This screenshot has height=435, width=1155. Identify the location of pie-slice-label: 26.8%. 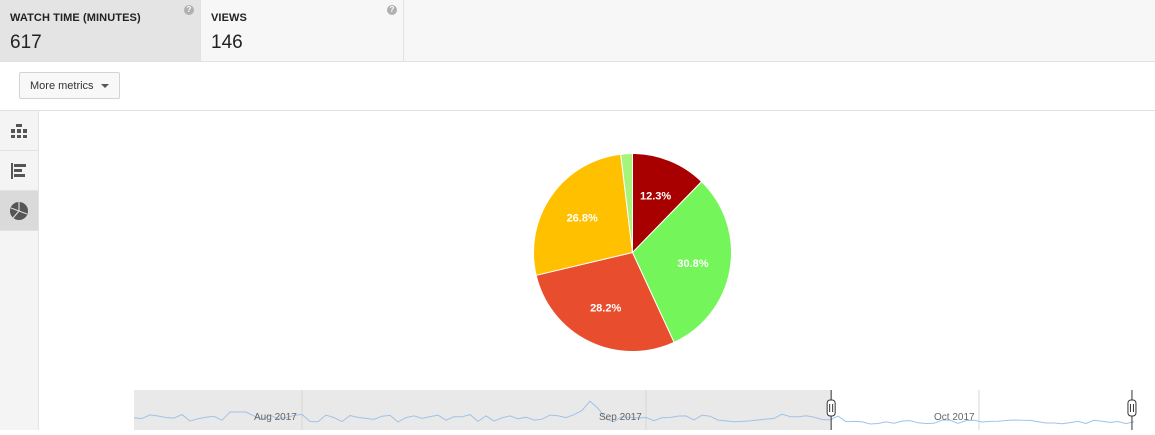
(582, 218).